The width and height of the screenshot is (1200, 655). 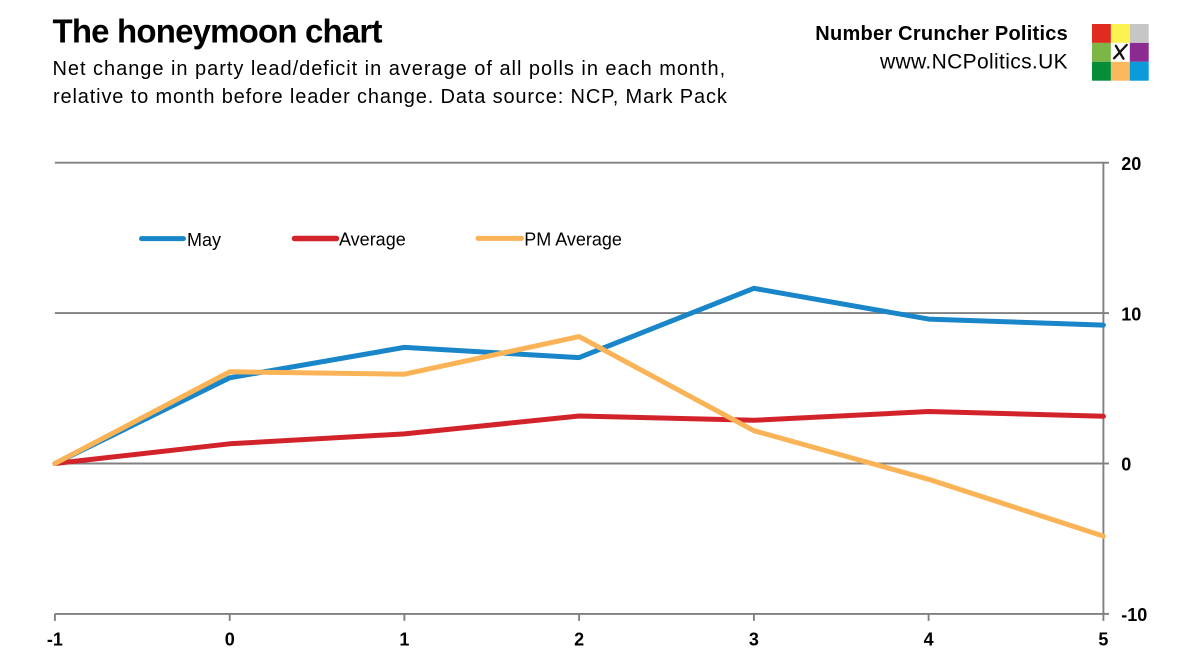 I want to click on svg-text: 3, so click(x=754, y=640).